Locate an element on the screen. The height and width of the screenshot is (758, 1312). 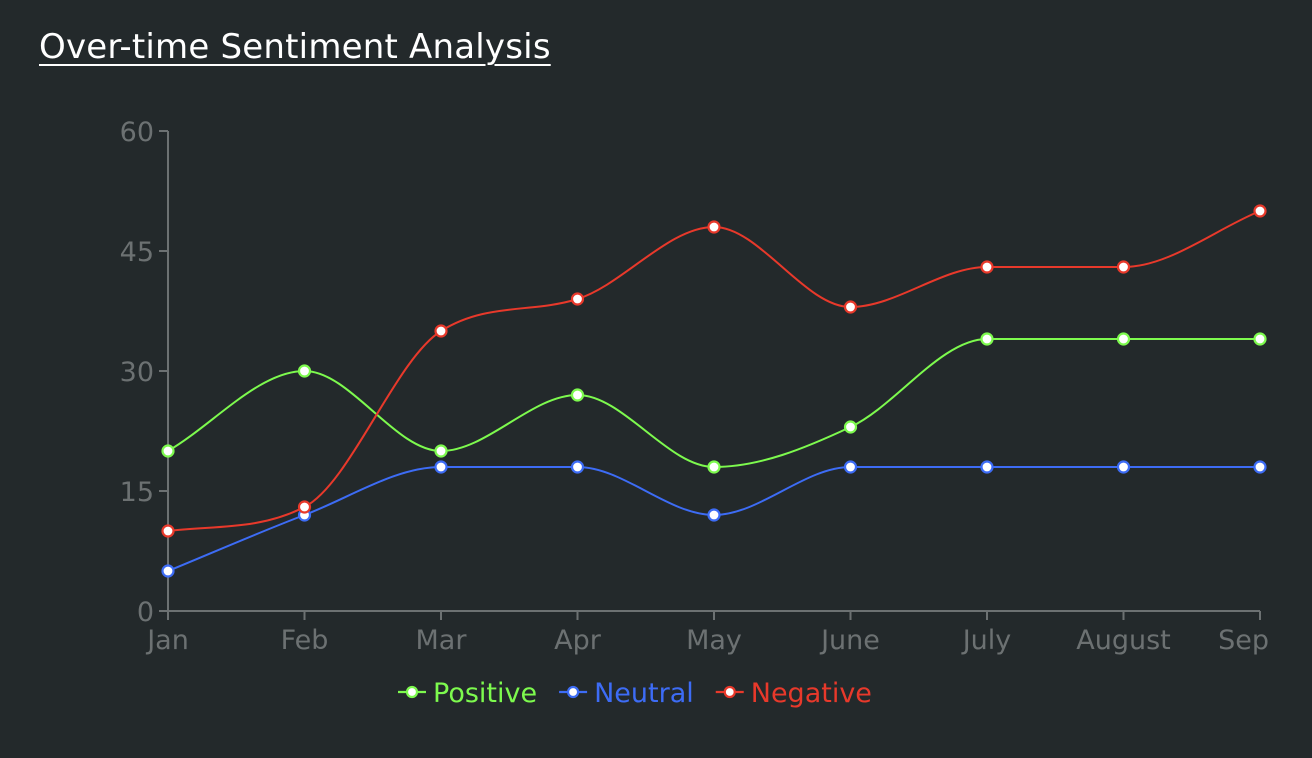
x-tick-label: June is located at coordinates (849, 640).